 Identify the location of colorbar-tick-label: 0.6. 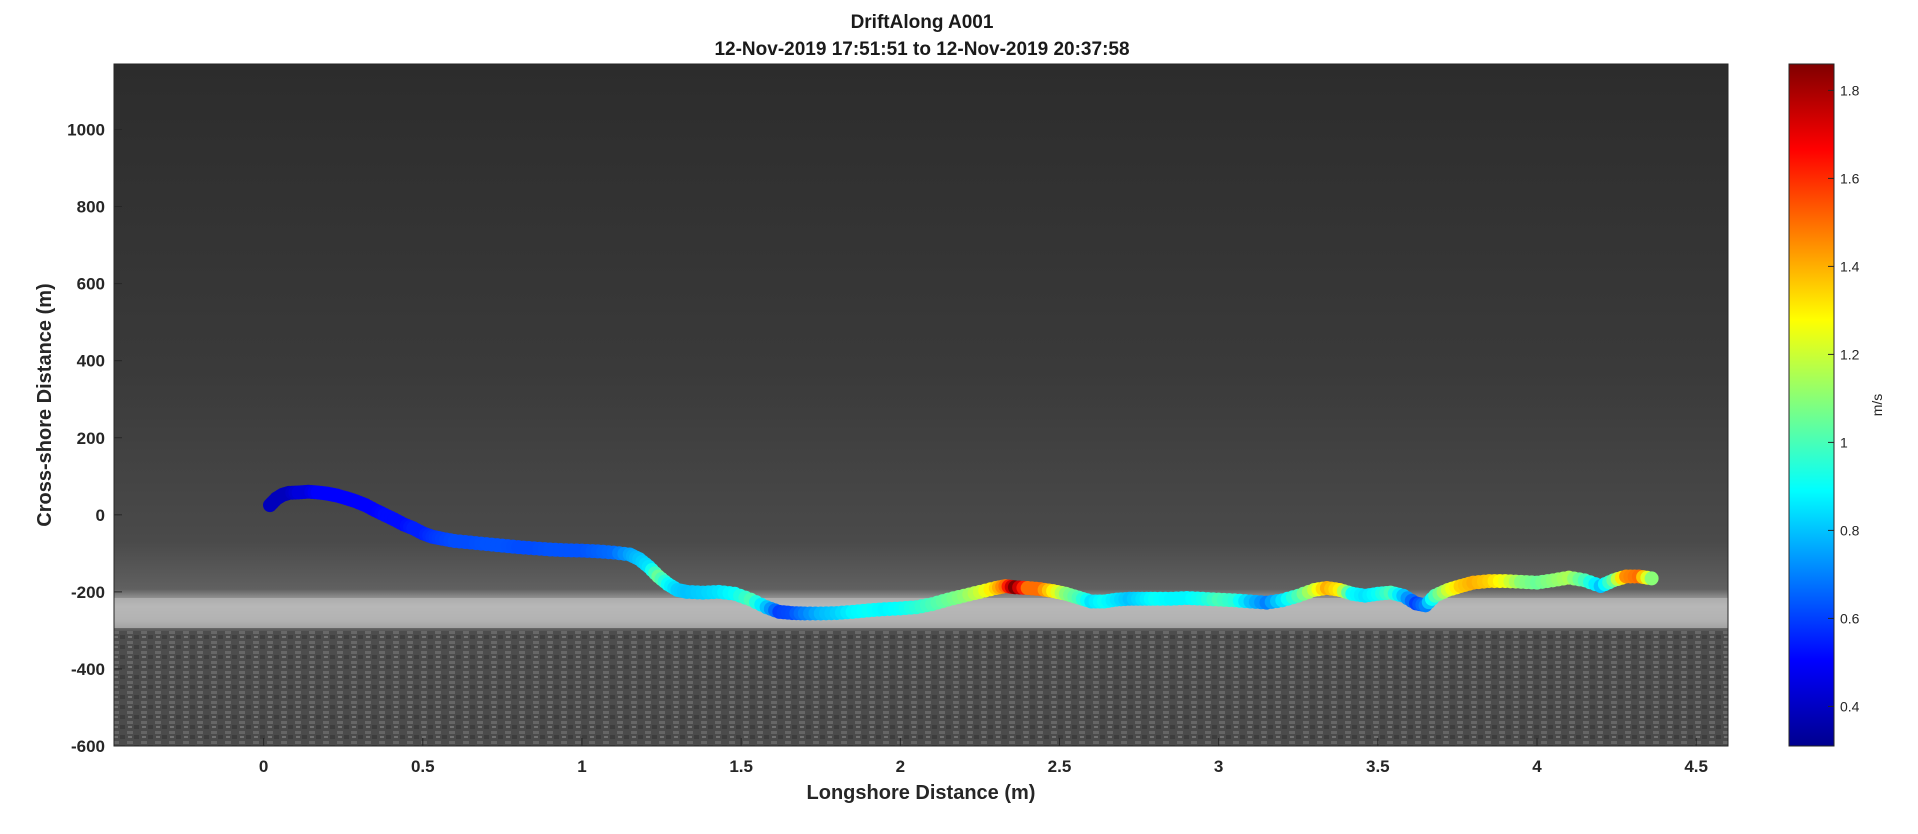
(1850, 618).